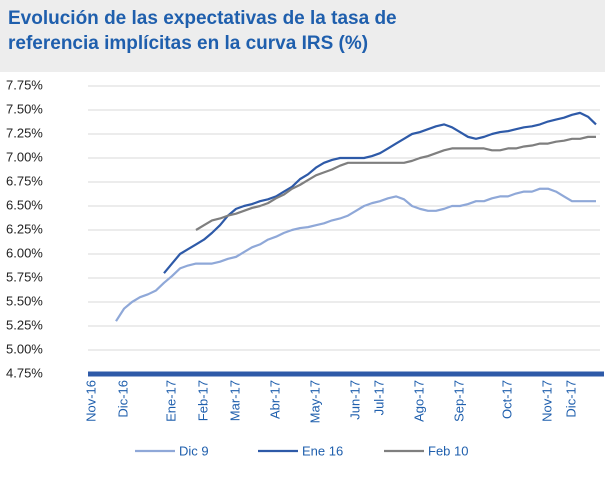 The height and width of the screenshot is (487, 605). Describe the element at coordinates (418, 401) in the screenshot. I see `x-tick-label: Ago-17` at that location.